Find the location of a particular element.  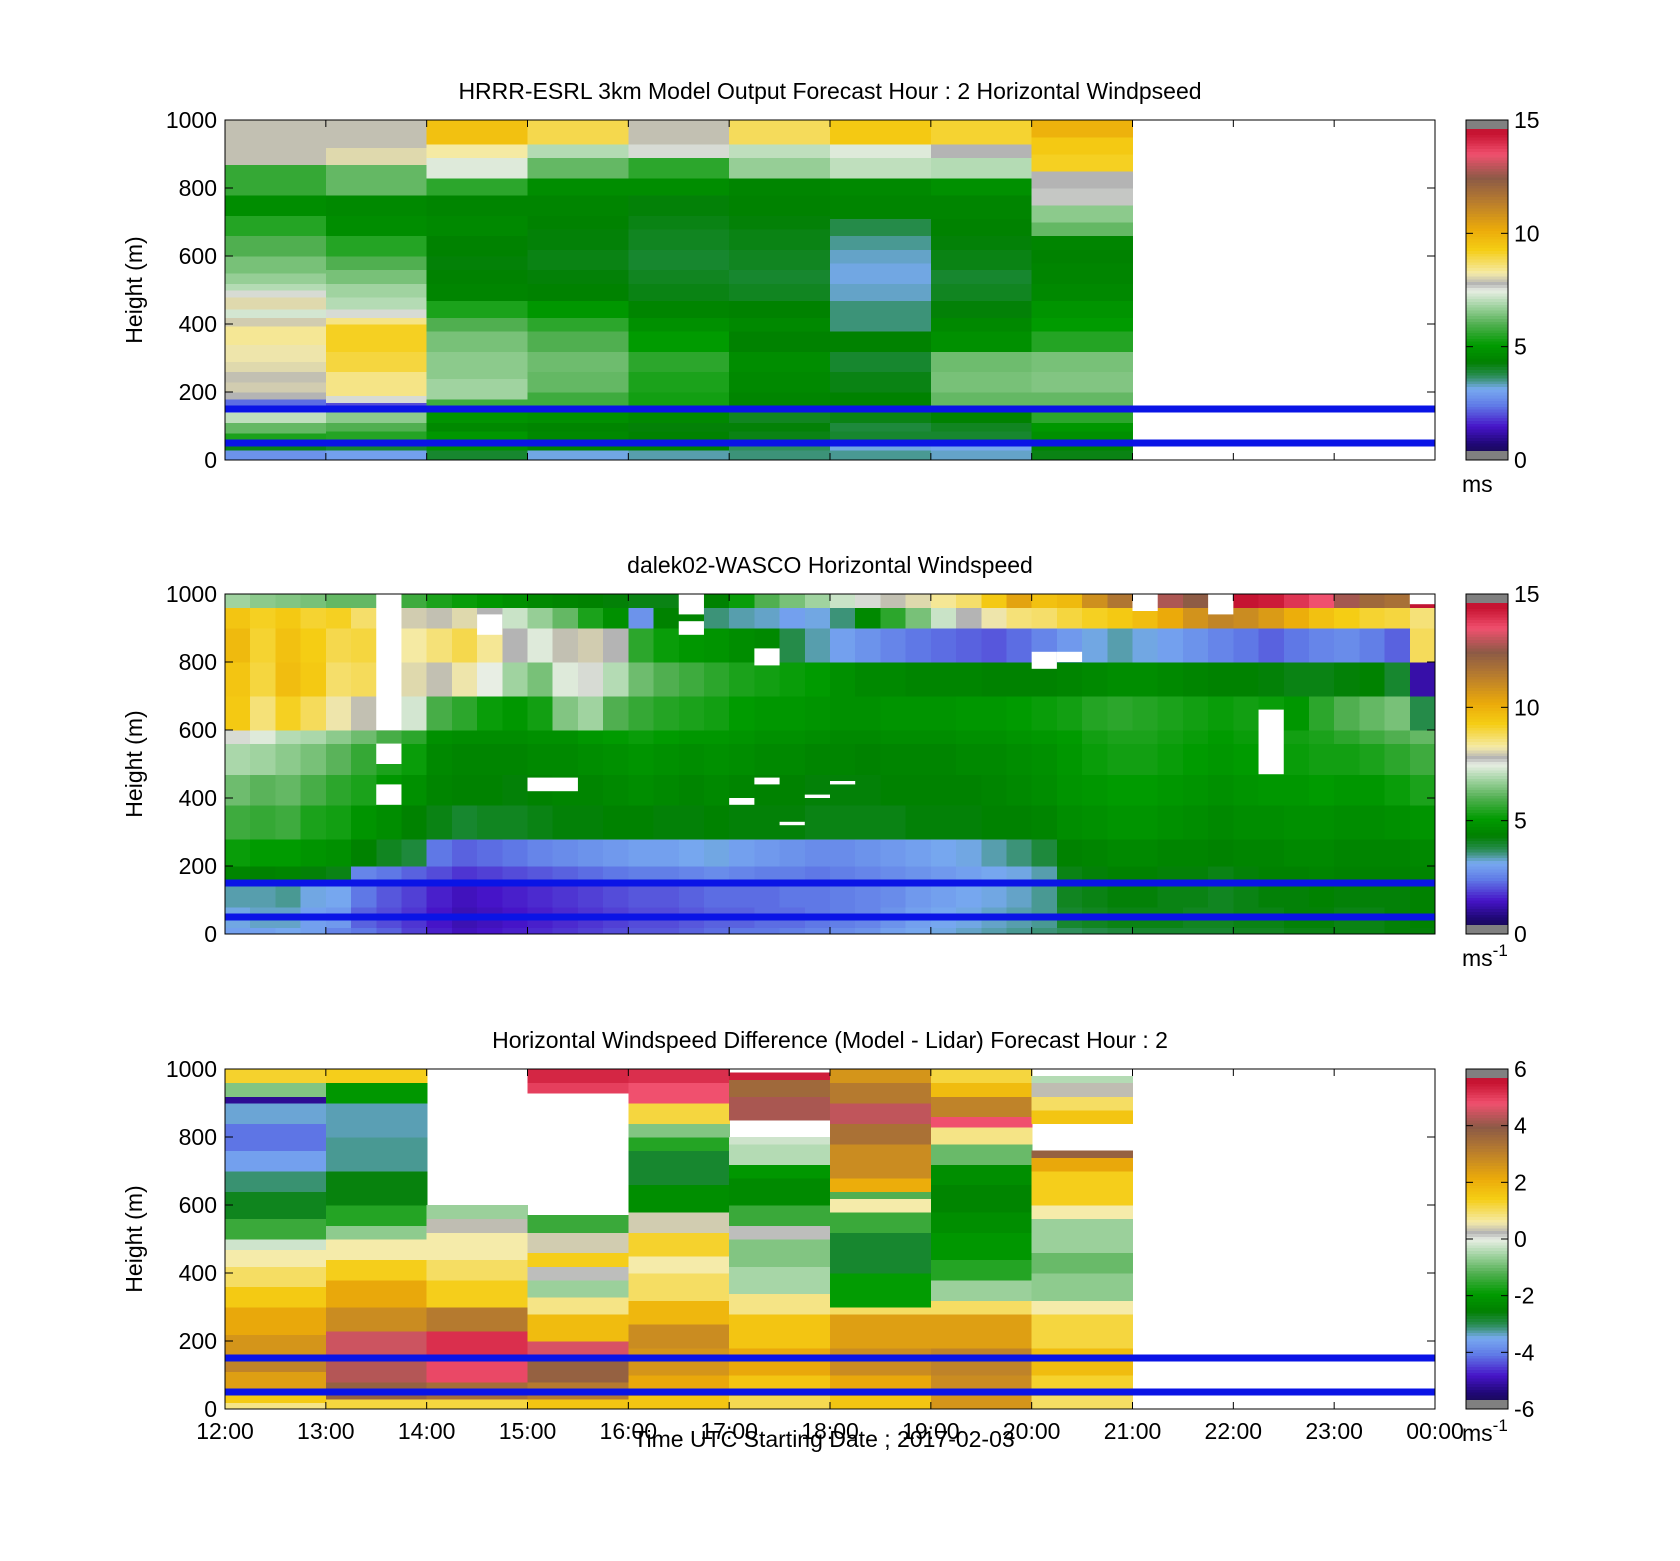

colorbar-tick-label: 2 is located at coordinates (1520, 1182).